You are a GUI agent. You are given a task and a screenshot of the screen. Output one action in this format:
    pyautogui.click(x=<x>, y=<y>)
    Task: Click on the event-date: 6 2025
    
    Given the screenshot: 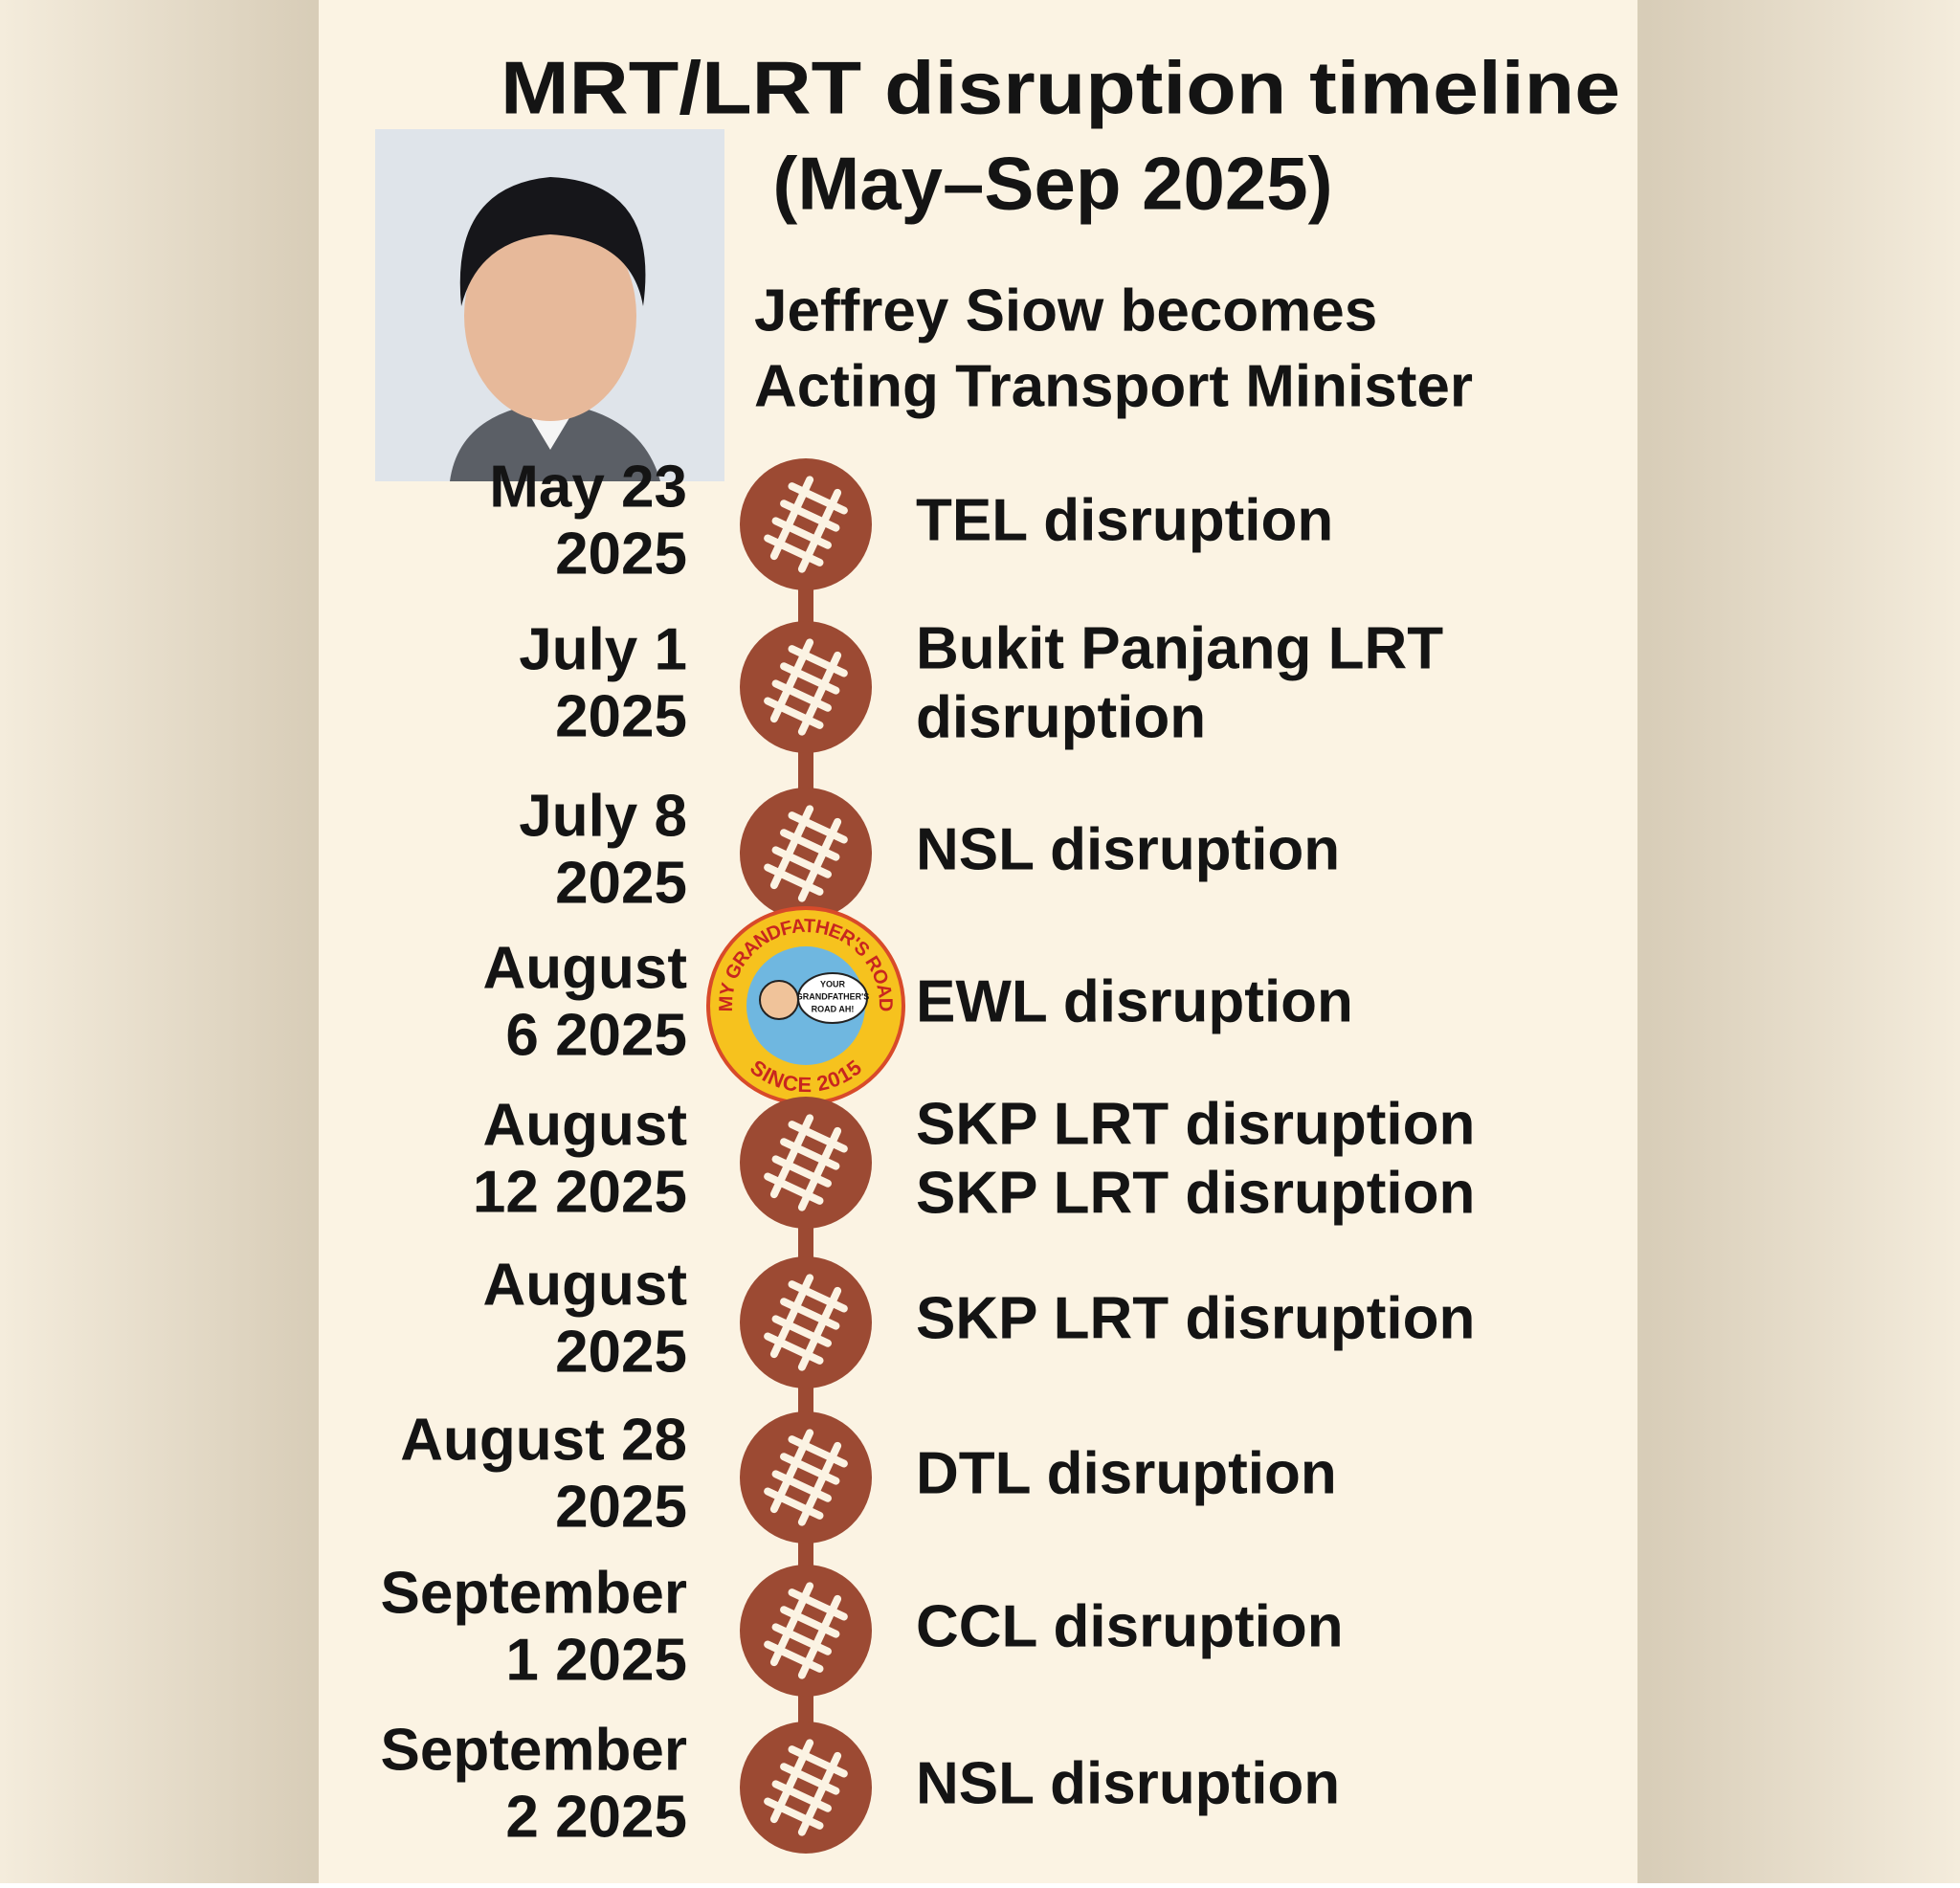 What is the action you would take?
    pyautogui.click(x=596, y=1035)
    